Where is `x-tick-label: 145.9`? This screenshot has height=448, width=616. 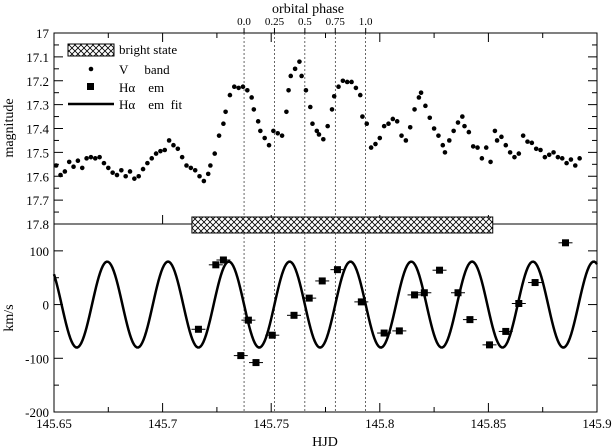
x-tick-label: 145.9 is located at coordinates (596, 423).